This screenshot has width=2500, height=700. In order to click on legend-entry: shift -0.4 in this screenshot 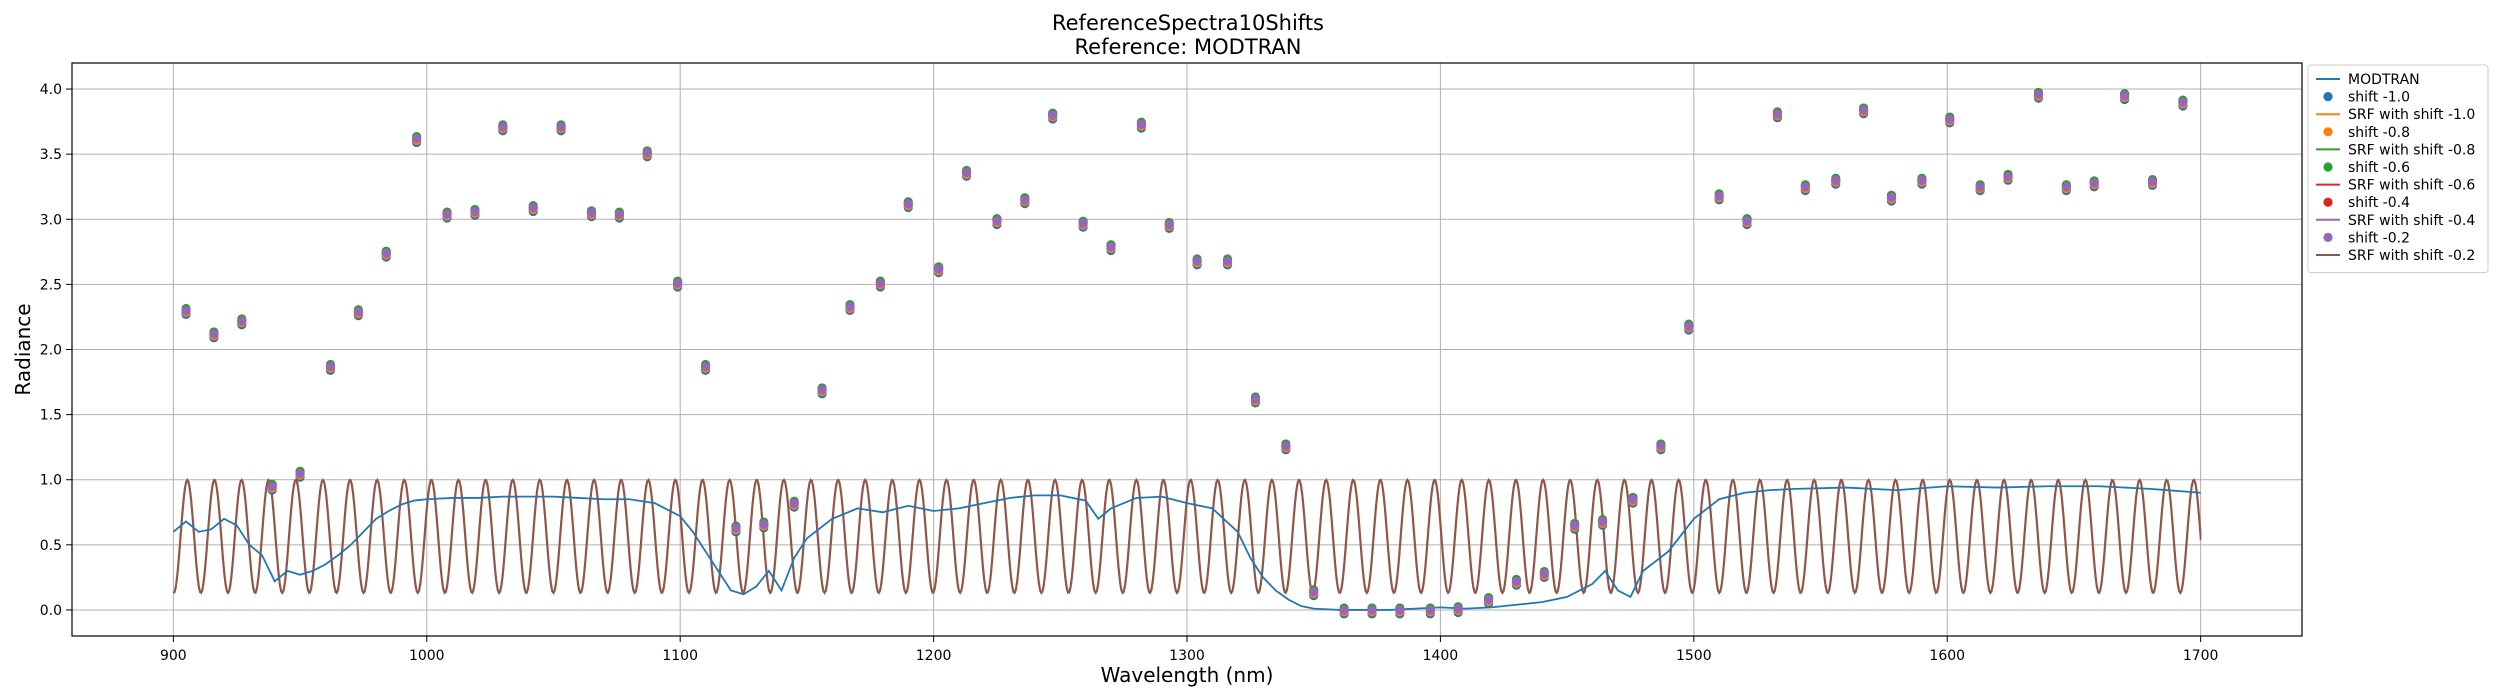, I will do `click(2379, 203)`.